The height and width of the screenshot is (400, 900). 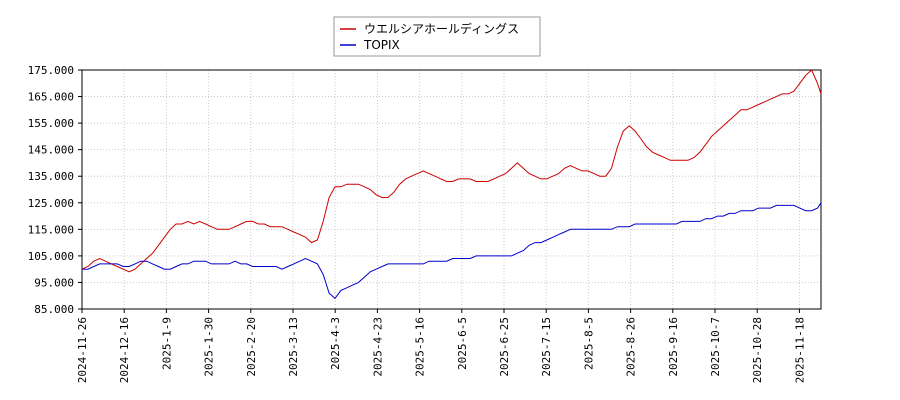 What do you see at coordinates (251, 347) in the screenshot?
I see `x-tick-label: 2025-2-20` at bounding box center [251, 347].